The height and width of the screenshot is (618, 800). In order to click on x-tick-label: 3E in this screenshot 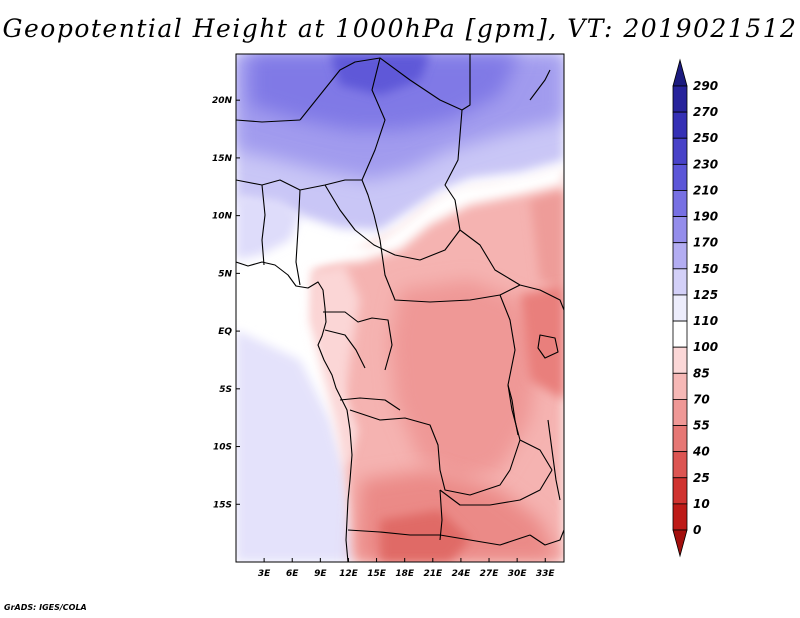, I will do `click(264, 574)`.